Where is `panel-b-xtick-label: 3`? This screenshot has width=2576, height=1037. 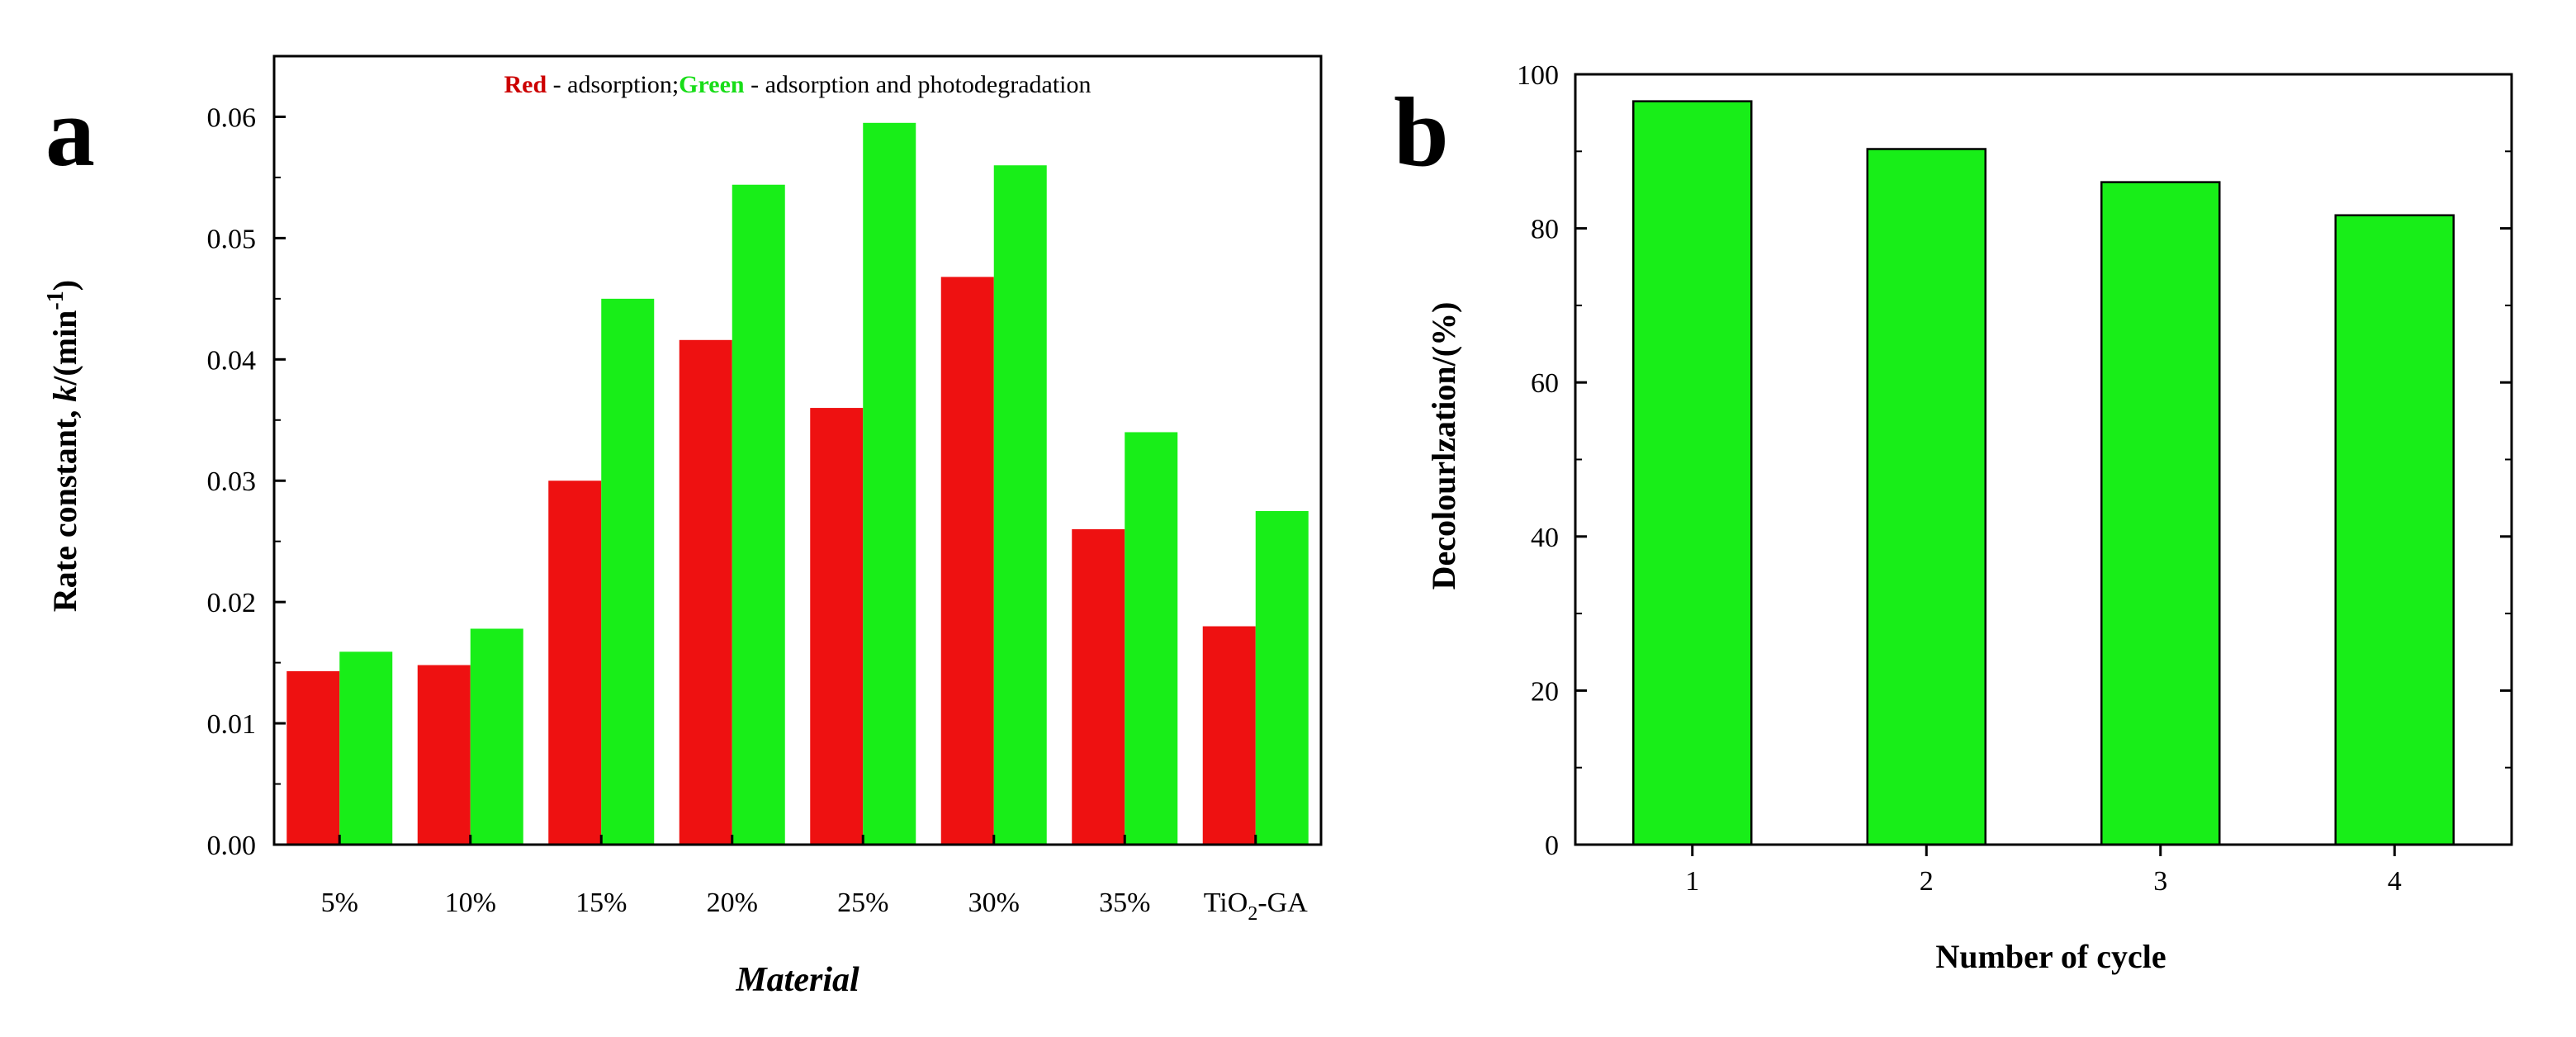 panel-b-xtick-label: 3 is located at coordinates (2160, 881).